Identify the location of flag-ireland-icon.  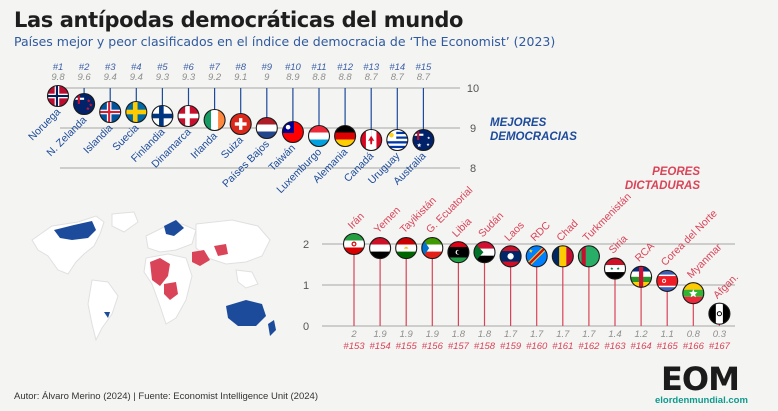
(215, 120).